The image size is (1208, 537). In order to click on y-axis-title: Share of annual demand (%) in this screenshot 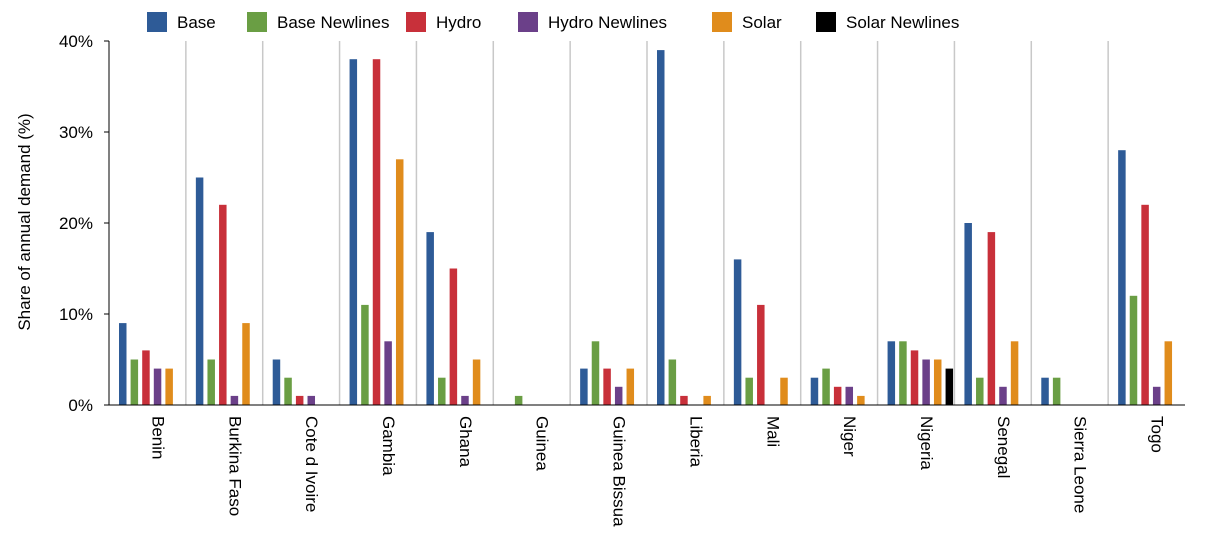, I will do `click(24, 221)`.